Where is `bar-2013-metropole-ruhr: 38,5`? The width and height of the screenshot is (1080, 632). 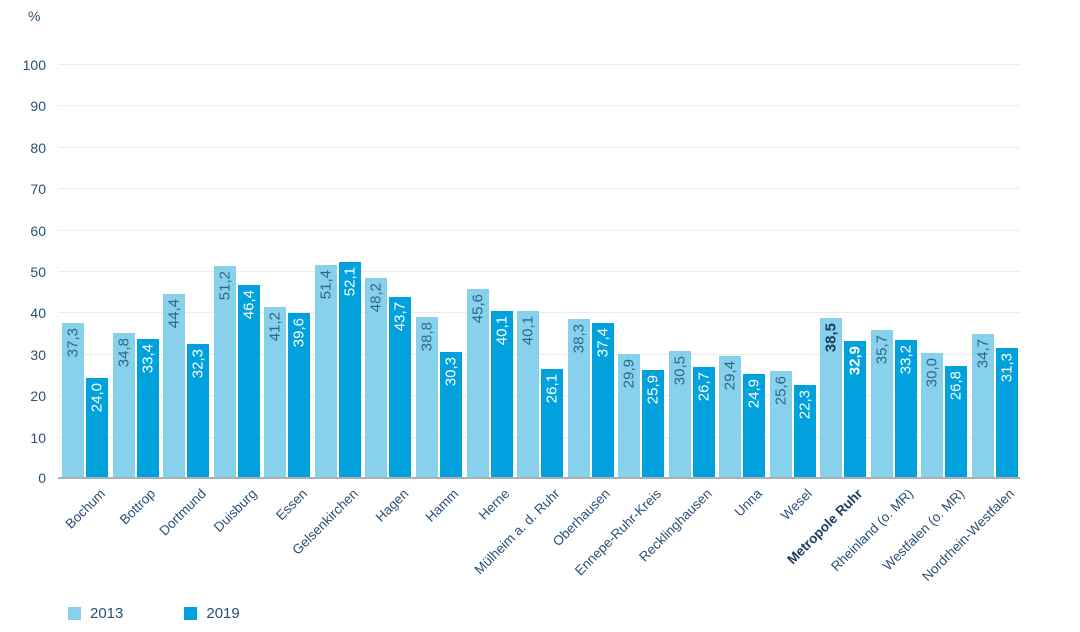 bar-2013-metropole-ruhr: 38,5 is located at coordinates (831, 397).